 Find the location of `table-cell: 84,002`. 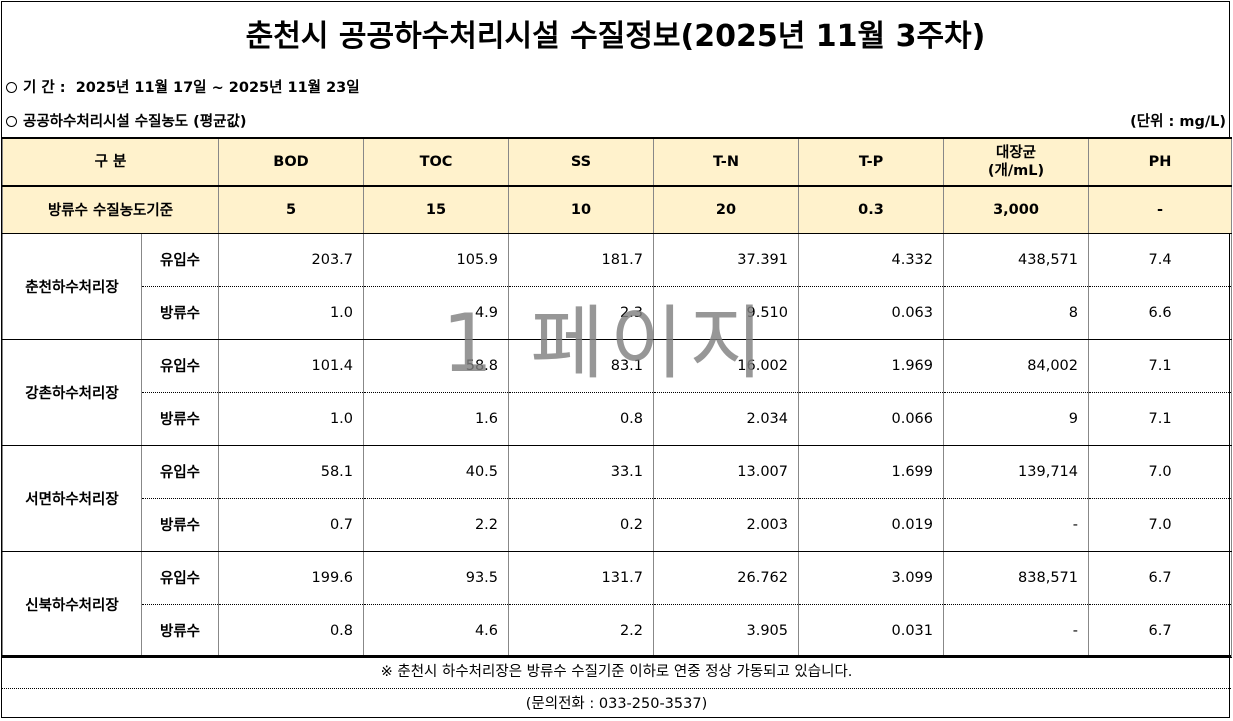

table-cell: 84,002 is located at coordinates (1016, 366).